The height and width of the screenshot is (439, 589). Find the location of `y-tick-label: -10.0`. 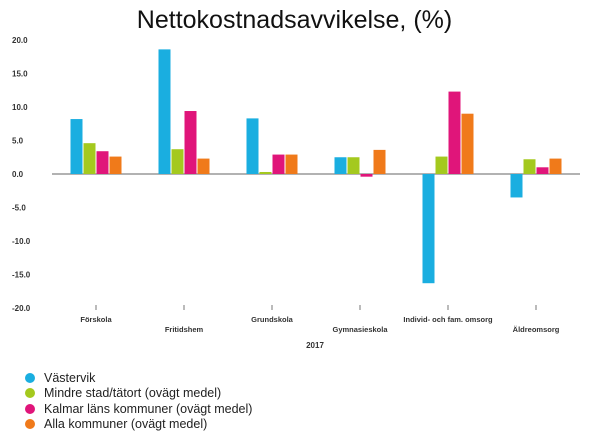

y-tick-label: -10.0 is located at coordinates (21, 241).